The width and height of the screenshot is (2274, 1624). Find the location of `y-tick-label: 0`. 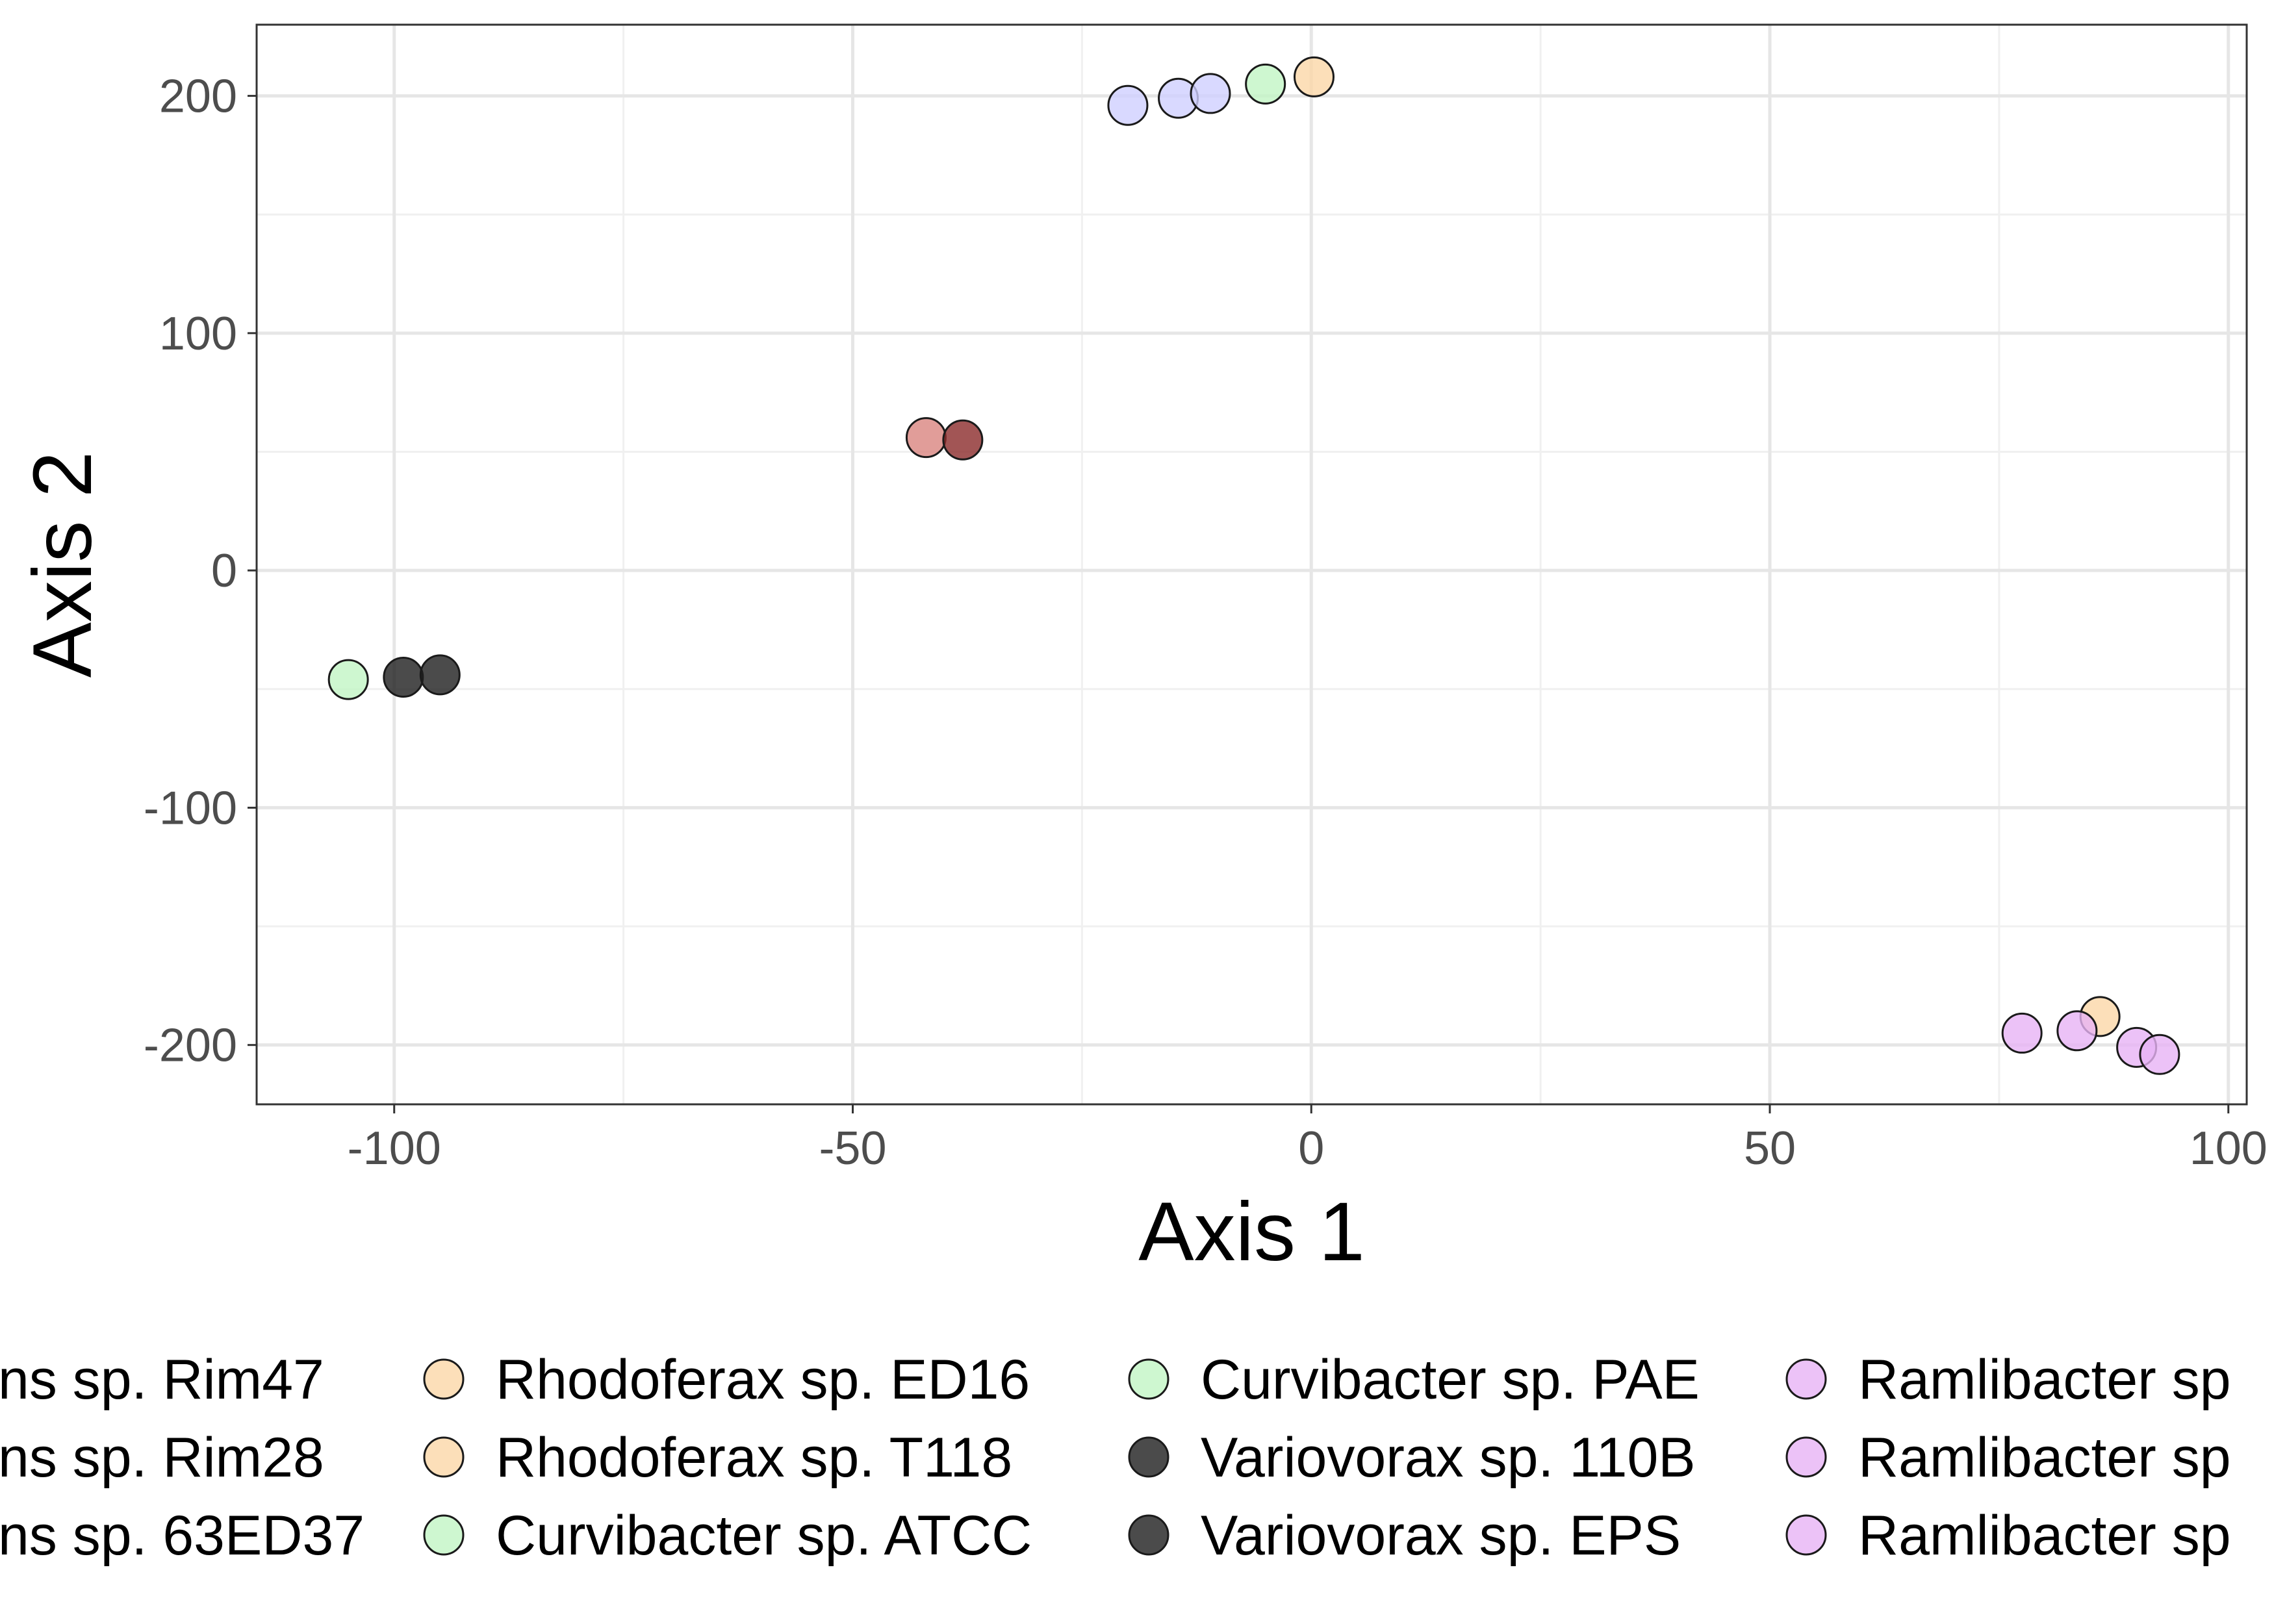

y-tick-label: 0 is located at coordinates (224, 571).